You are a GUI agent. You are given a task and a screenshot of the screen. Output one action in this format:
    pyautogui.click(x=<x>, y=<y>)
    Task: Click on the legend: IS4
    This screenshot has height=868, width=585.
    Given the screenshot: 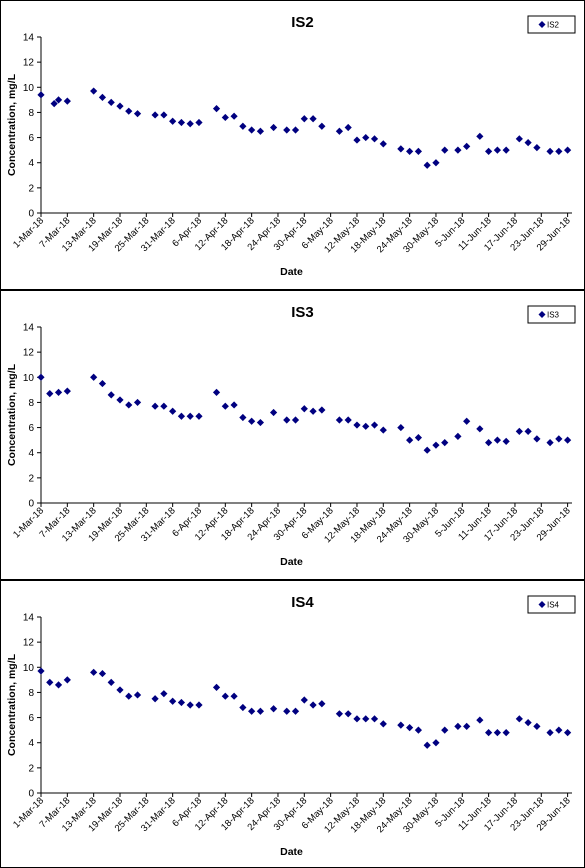 What is the action you would take?
    pyautogui.click(x=551, y=604)
    